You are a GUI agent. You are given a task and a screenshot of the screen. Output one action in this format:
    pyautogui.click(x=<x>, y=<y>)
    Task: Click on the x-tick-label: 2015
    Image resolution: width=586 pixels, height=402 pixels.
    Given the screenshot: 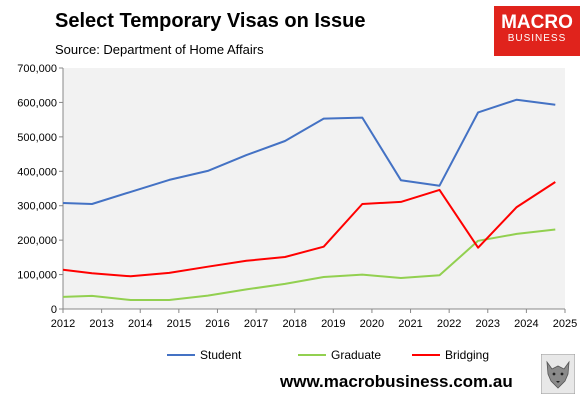 What is the action you would take?
    pyautogui.click(x=179, y=324)
    